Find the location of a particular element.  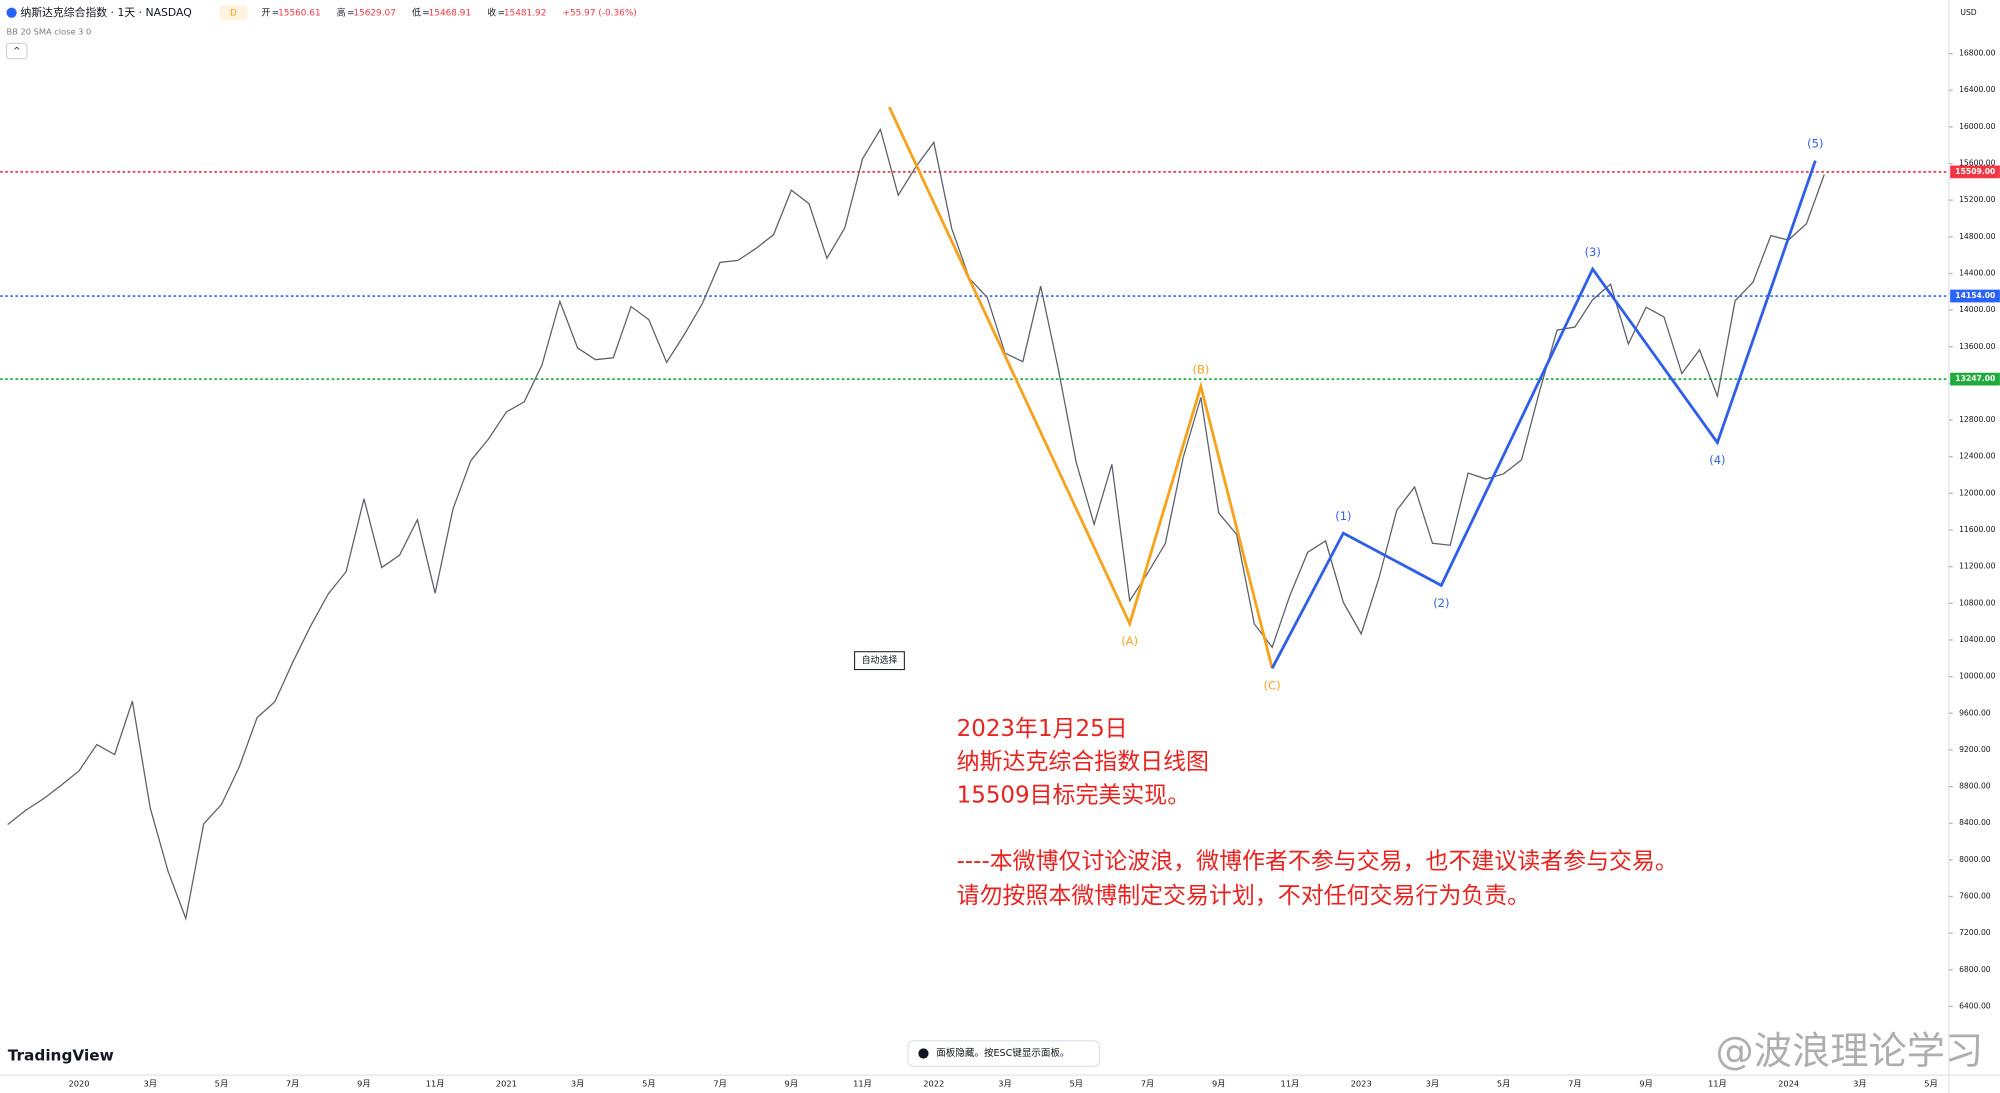

y-tick-label: 6400.00 is located at coordinates (1975, 1005).